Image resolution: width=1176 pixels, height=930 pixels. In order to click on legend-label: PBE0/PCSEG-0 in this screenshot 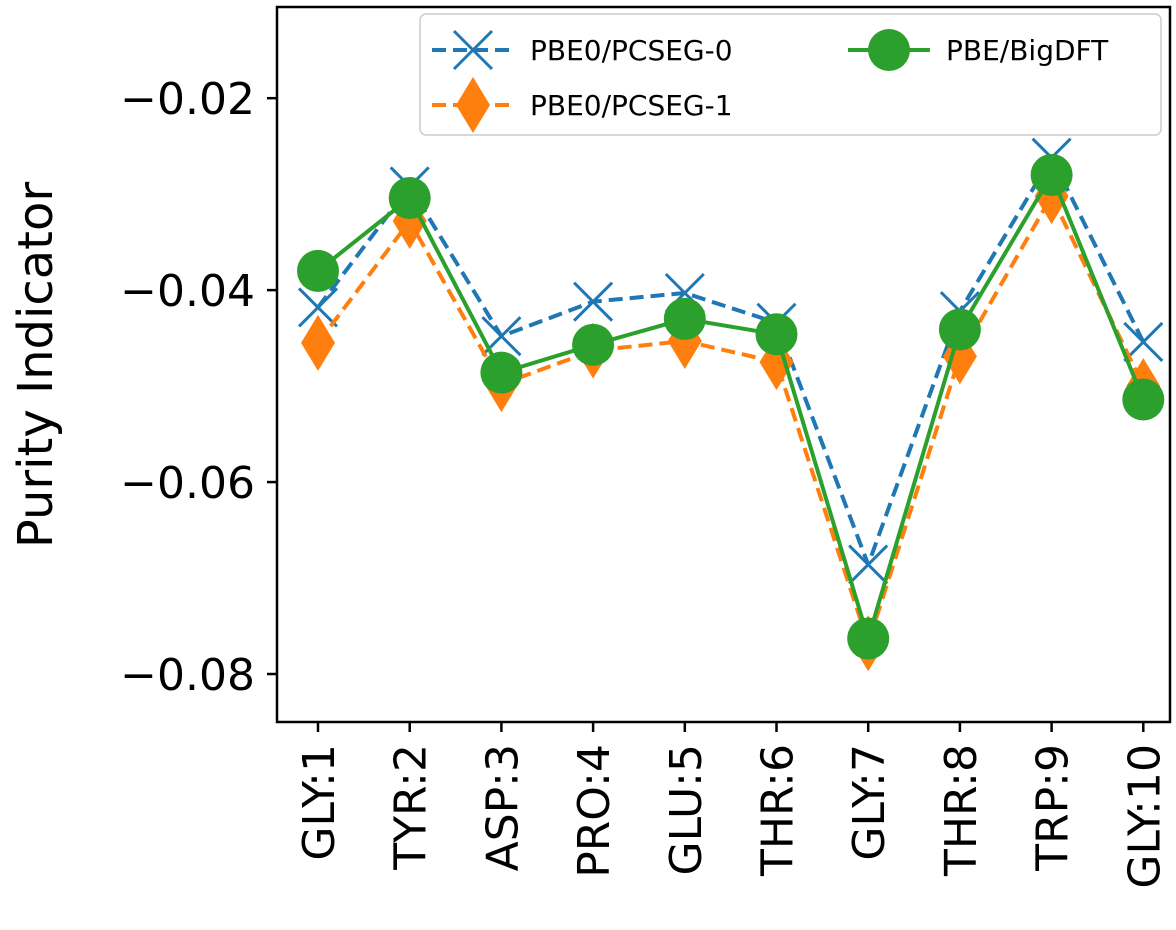, I will do `click(631, 50)`.